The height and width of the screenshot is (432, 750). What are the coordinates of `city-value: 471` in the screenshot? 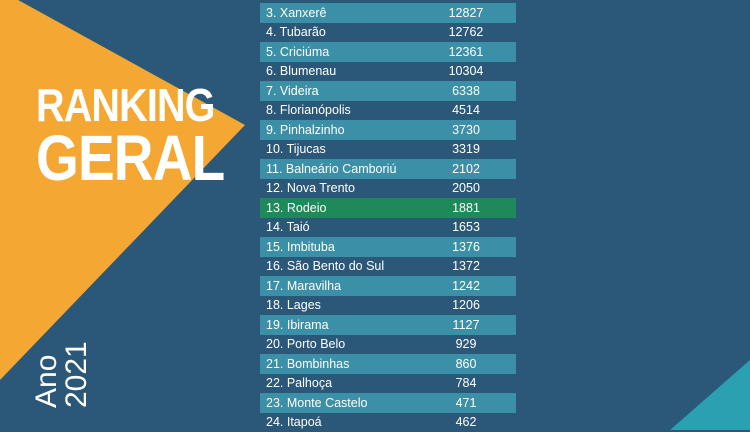 It's located at (466, 403).